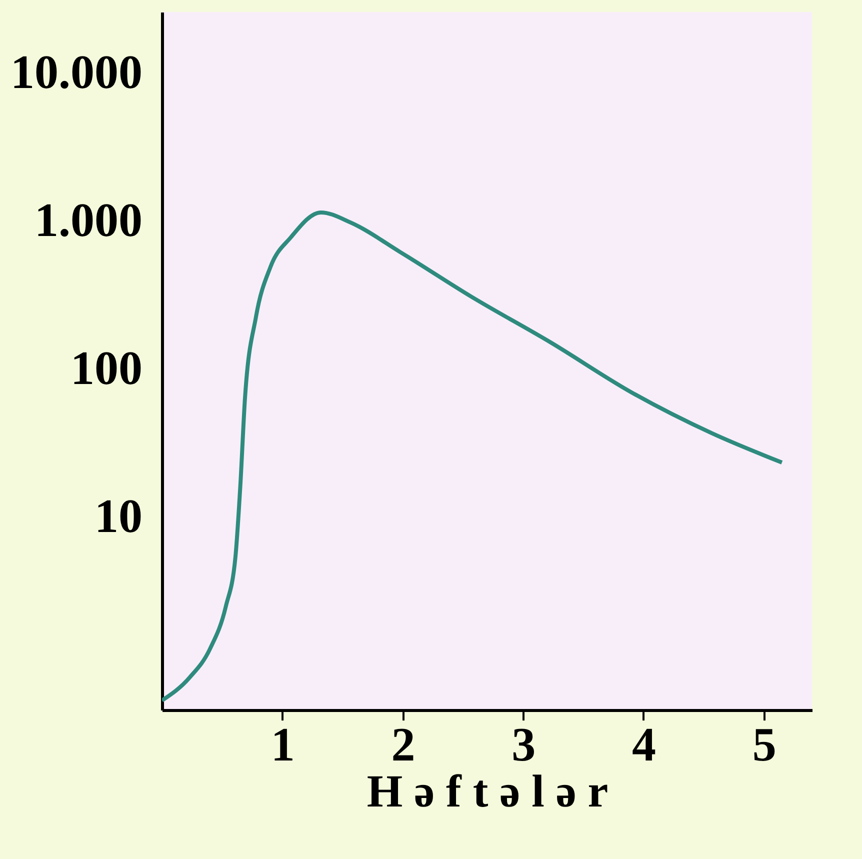 The width and height of the screenshot is (862, 859). I want to click on y-tick-label: 1.000, so click(88, 220).